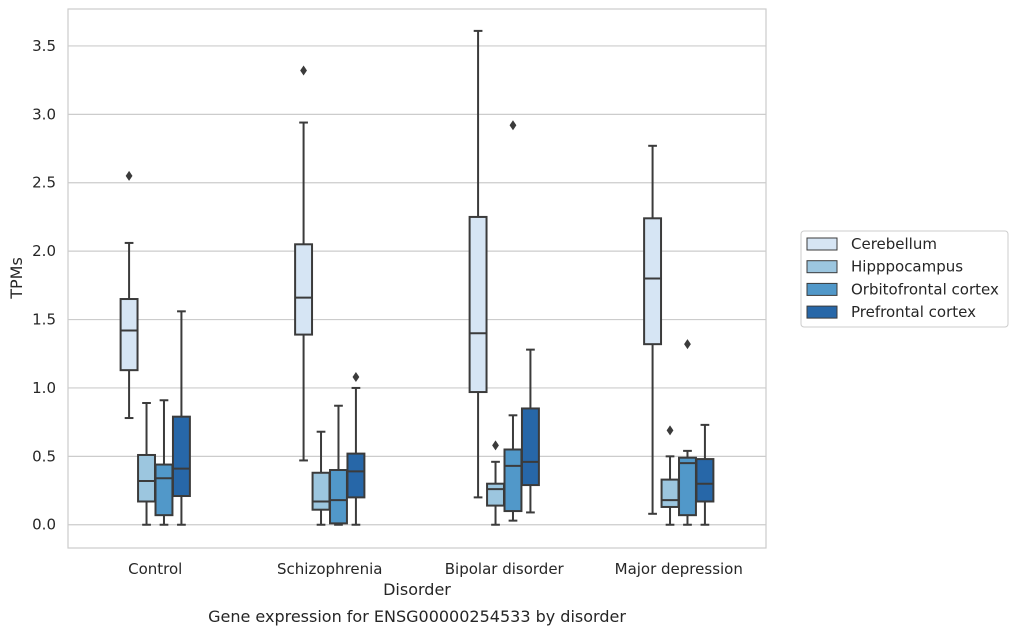 The height and width of the screenshot is (634, 1018). I want to click on y-axis-label: TPMs, so click(16, 278).